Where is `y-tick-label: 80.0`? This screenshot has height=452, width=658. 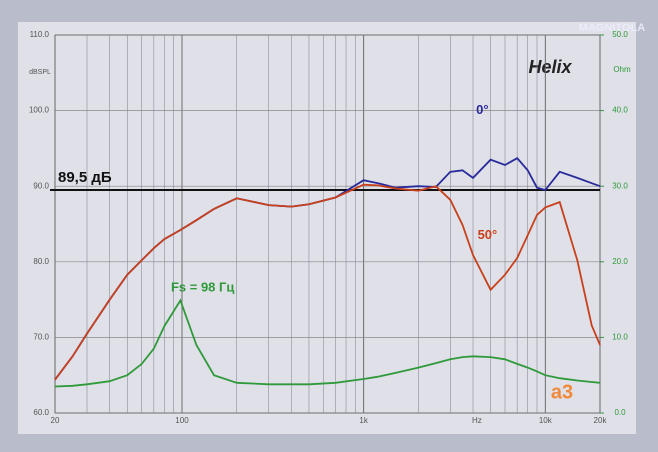
y-tick-label: 80.0 is located at coordinates (41, 261).